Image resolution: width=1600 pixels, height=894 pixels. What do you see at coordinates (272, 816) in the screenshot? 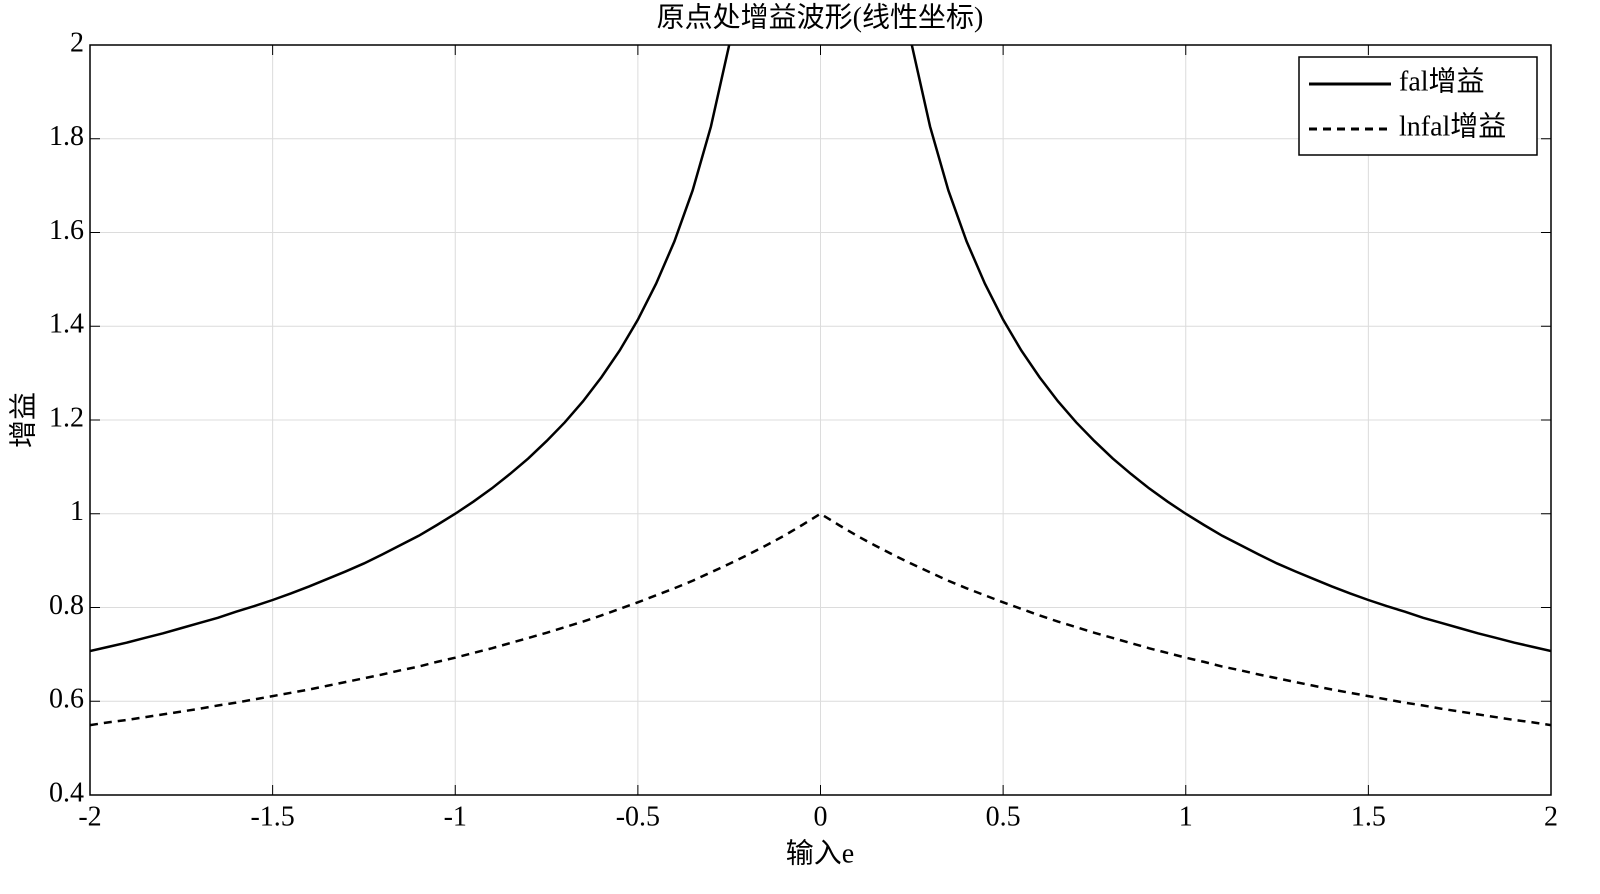
I see `x-tick-label: -1.5` at bounding box center [272, 816].